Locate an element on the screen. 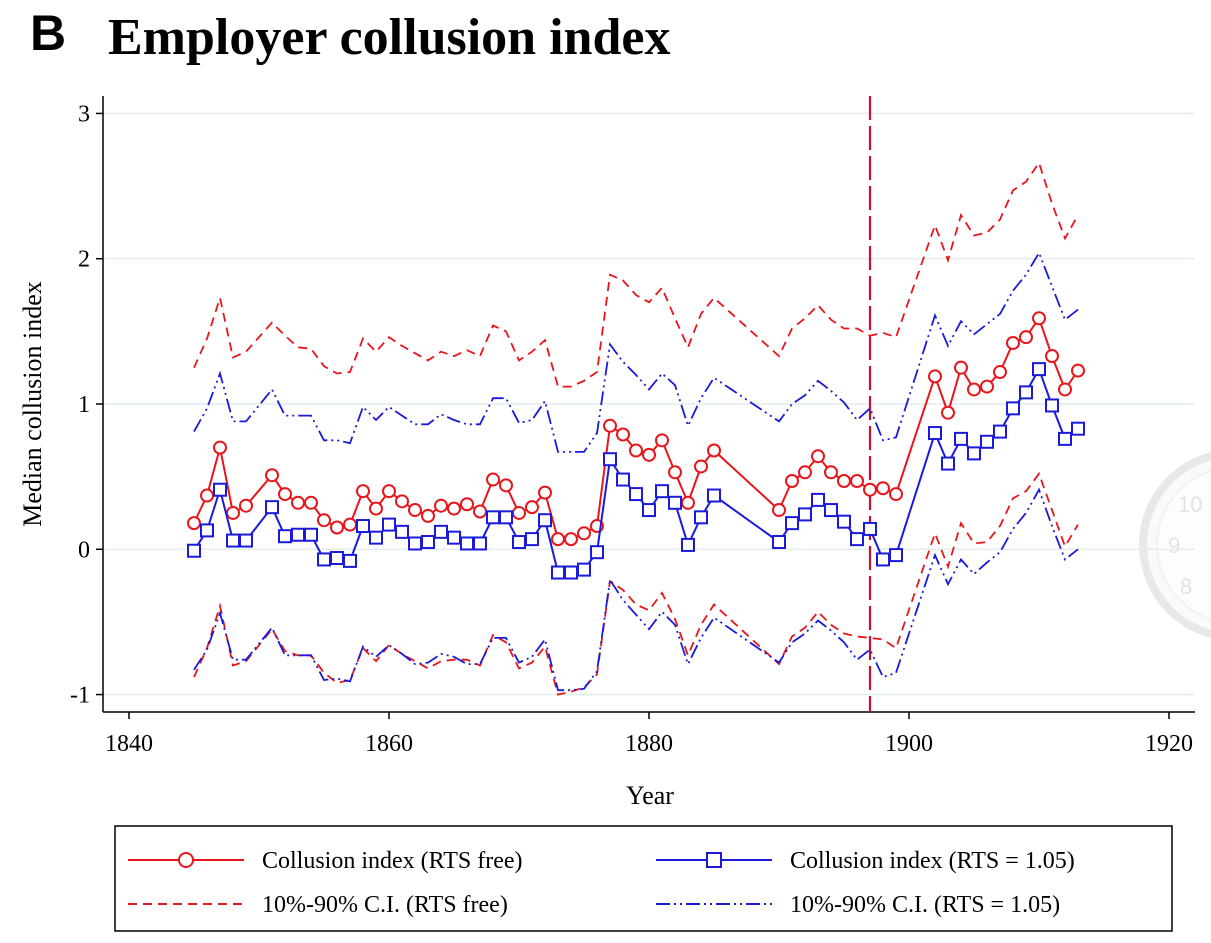 This screenshot has height=943, width=1211. legend-label: 10%-90% C.I. (RTS = 1.05) is located at coordinates (925, 905).